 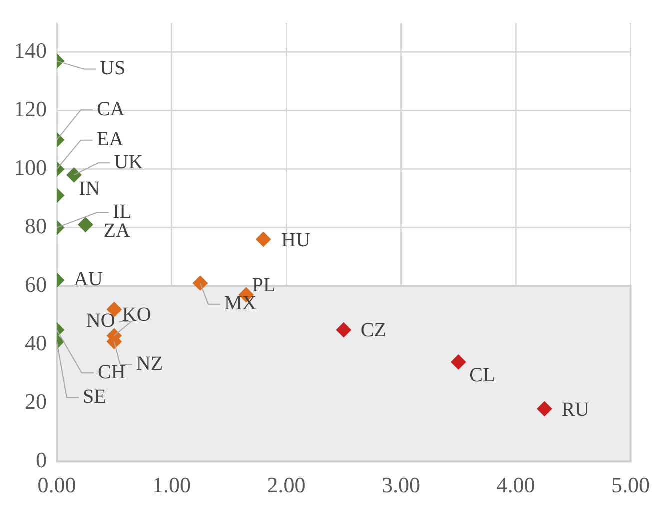 I want to click on y-tick-label: 80, so click(x=36, y=226).